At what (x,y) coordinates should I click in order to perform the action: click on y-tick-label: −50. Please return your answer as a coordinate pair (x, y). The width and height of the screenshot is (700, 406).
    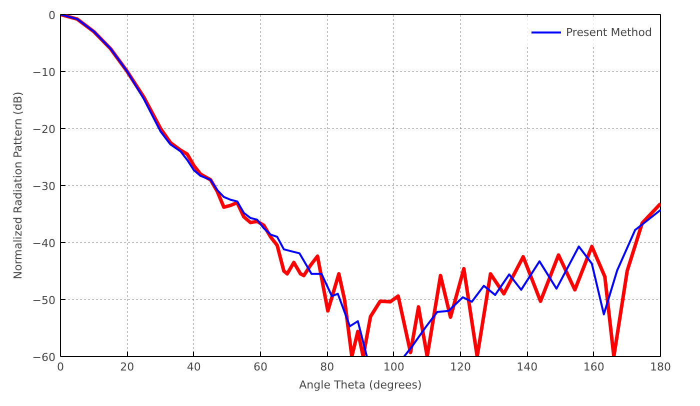
    Looking at the image, I should click on (44, 300).